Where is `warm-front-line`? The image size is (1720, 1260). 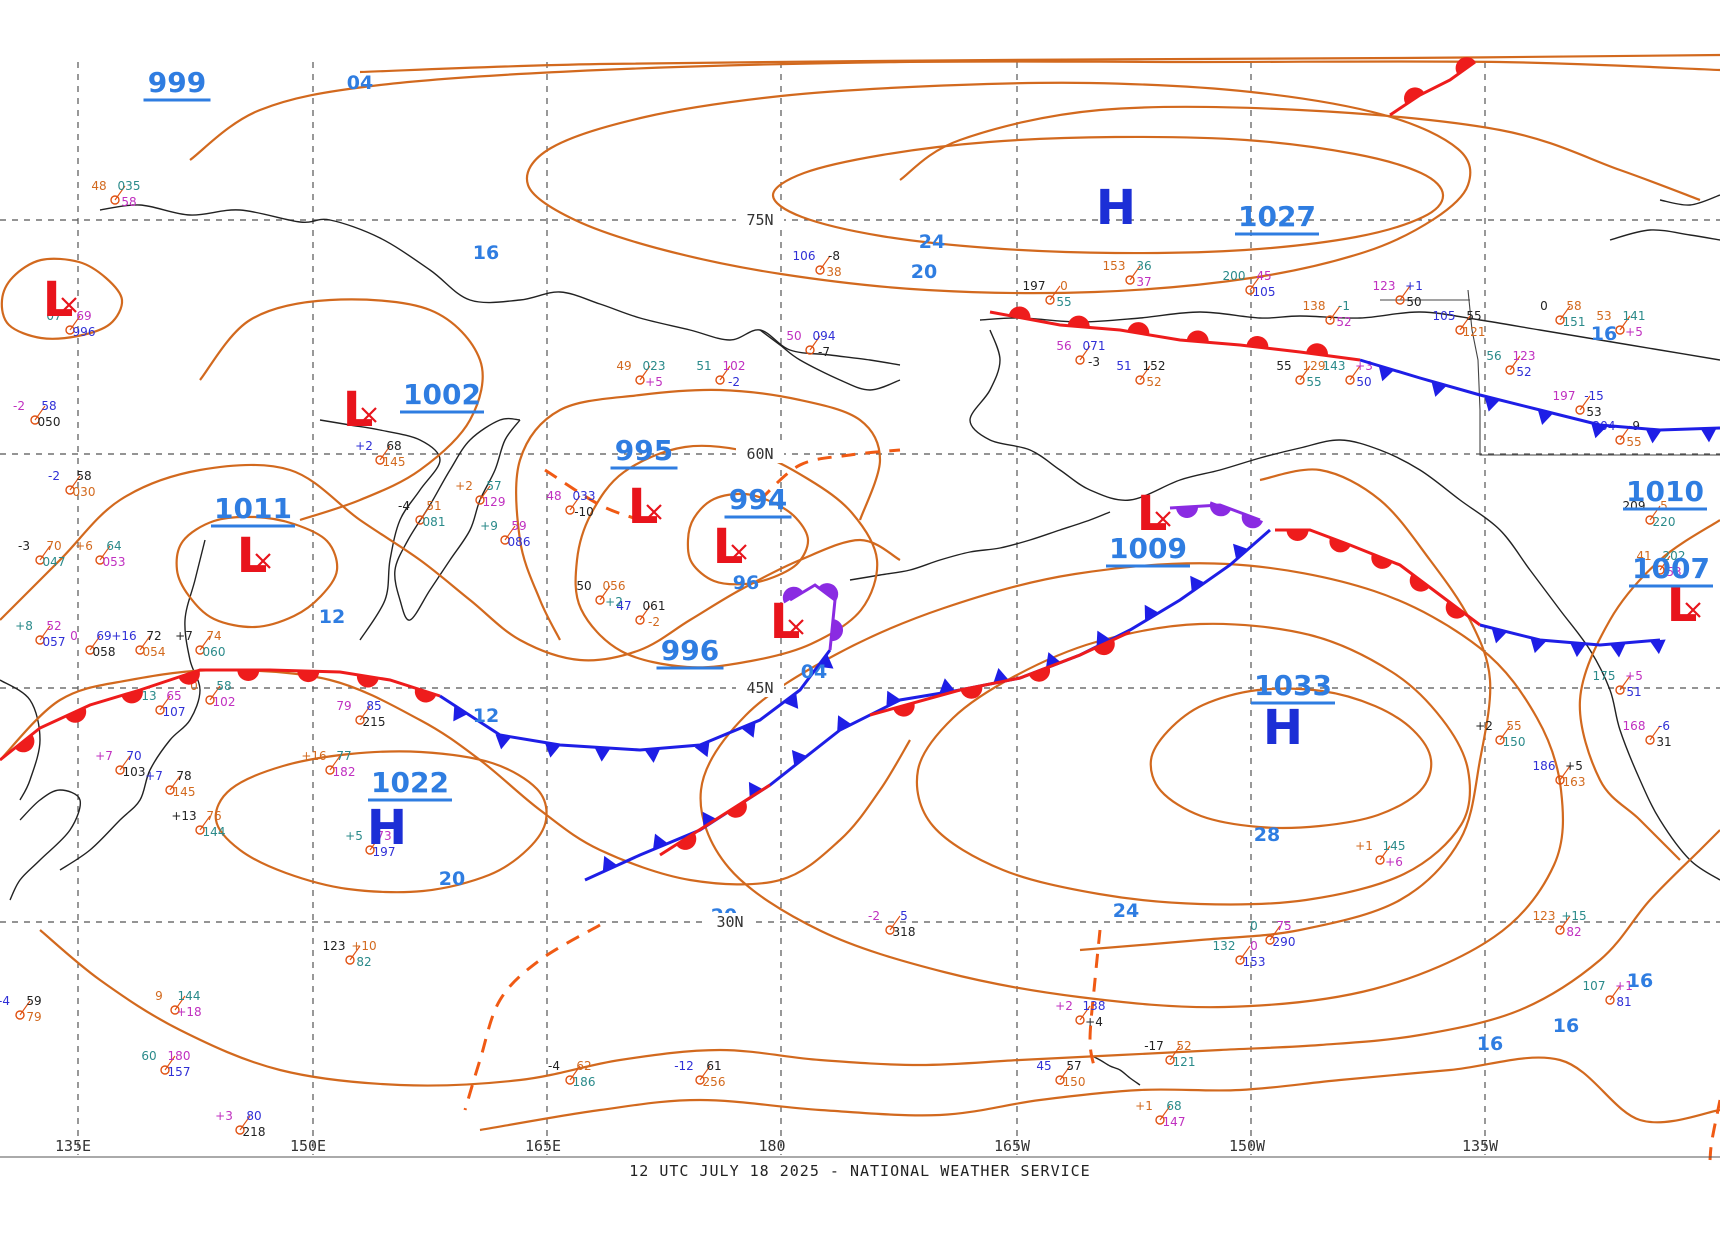
warm-front-line is located at coordinates (715, 820).